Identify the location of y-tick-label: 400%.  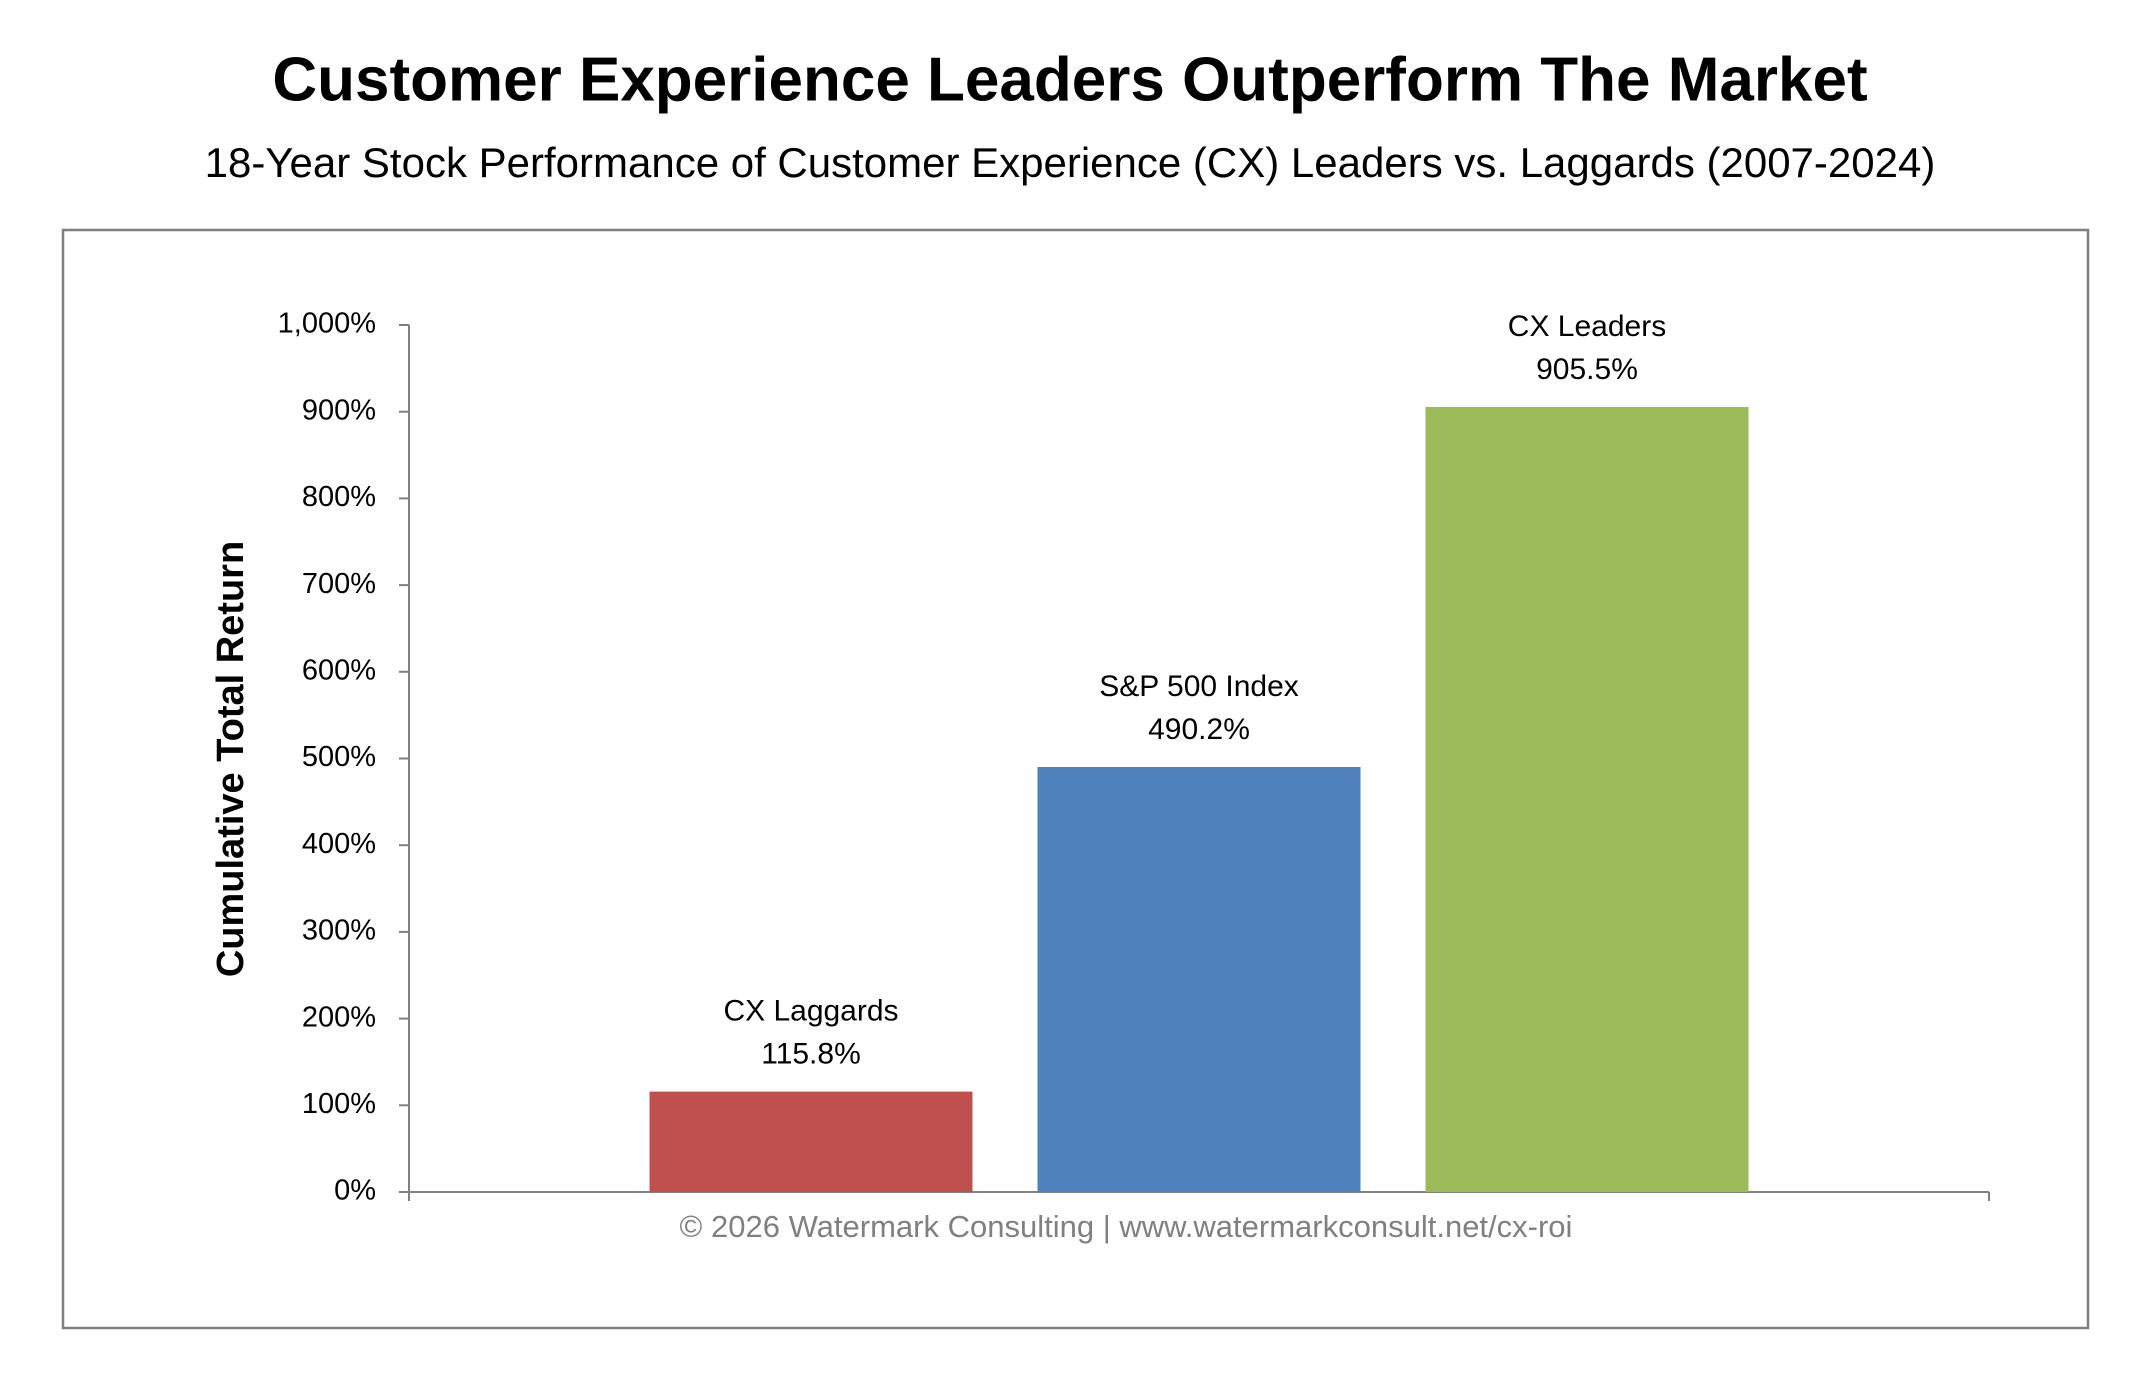
(339, 844).